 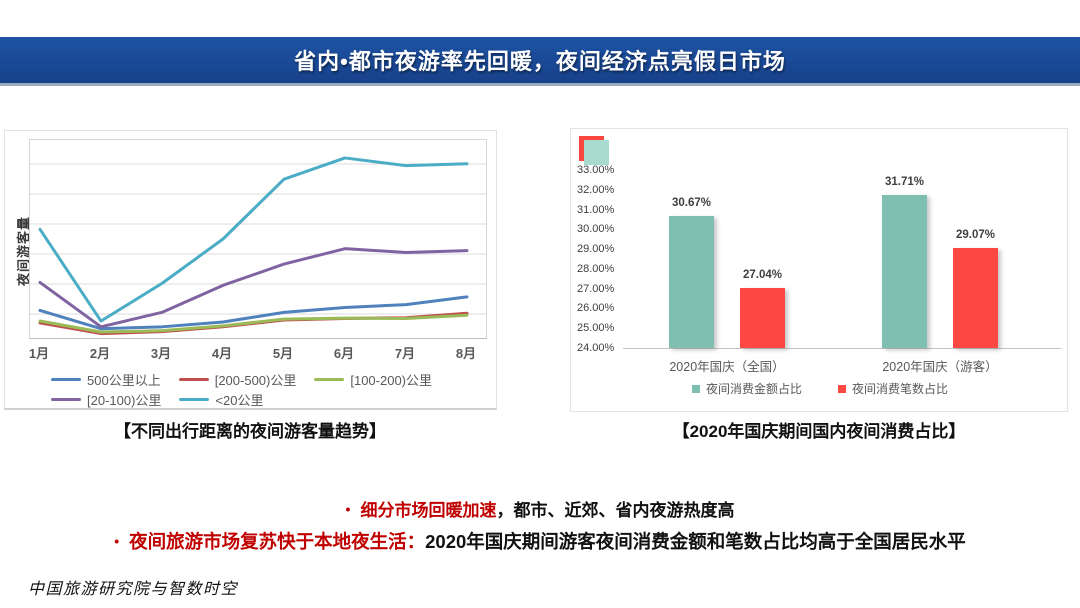 What do you see at coordinates (691, 203) in the screenshot?
I see `bar-value-label: 30.67%` at bounding box center [691, 203].